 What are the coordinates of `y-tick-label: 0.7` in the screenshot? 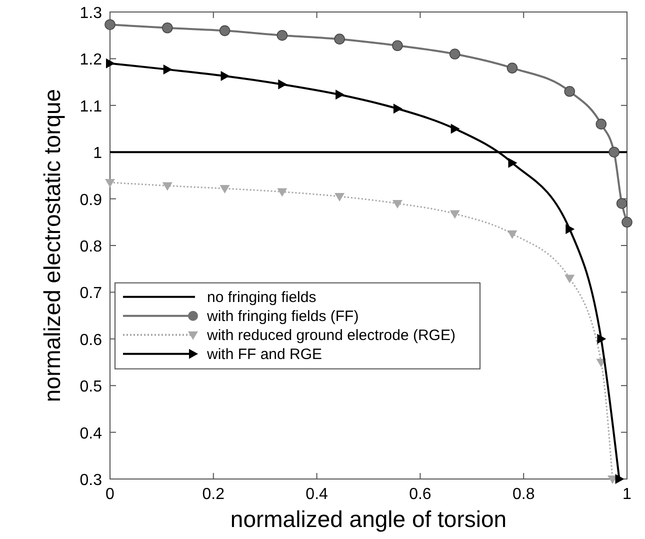 It's located at (91, 293).